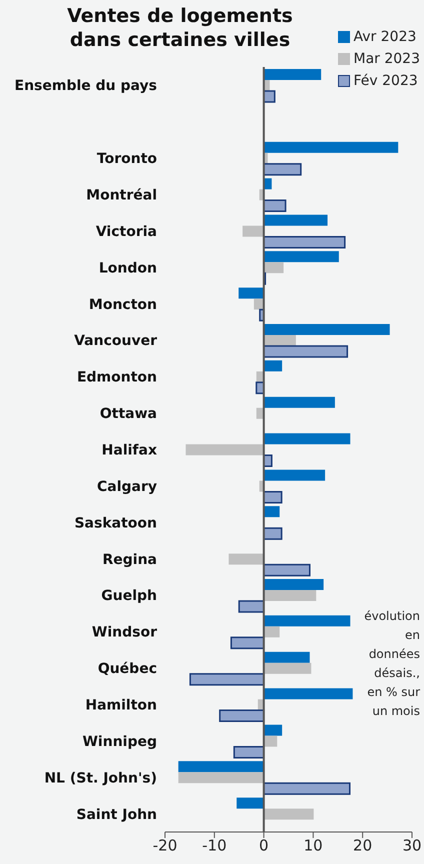  I want to click on y-tick-label: Ensemble du pays, so click(85, 86).